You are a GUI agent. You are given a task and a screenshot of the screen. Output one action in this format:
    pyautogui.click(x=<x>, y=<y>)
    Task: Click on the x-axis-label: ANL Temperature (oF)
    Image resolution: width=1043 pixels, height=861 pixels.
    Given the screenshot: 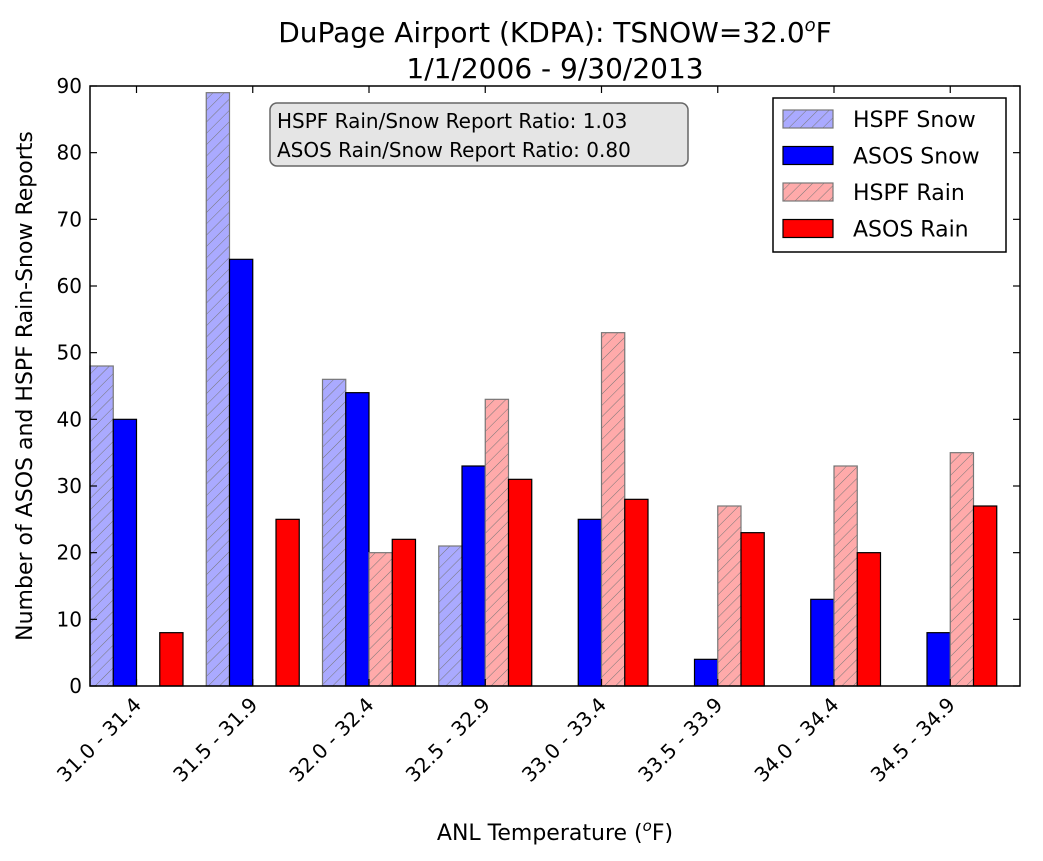 What is the action you would take?
    pyautogui.click(x=555, y=831)
    